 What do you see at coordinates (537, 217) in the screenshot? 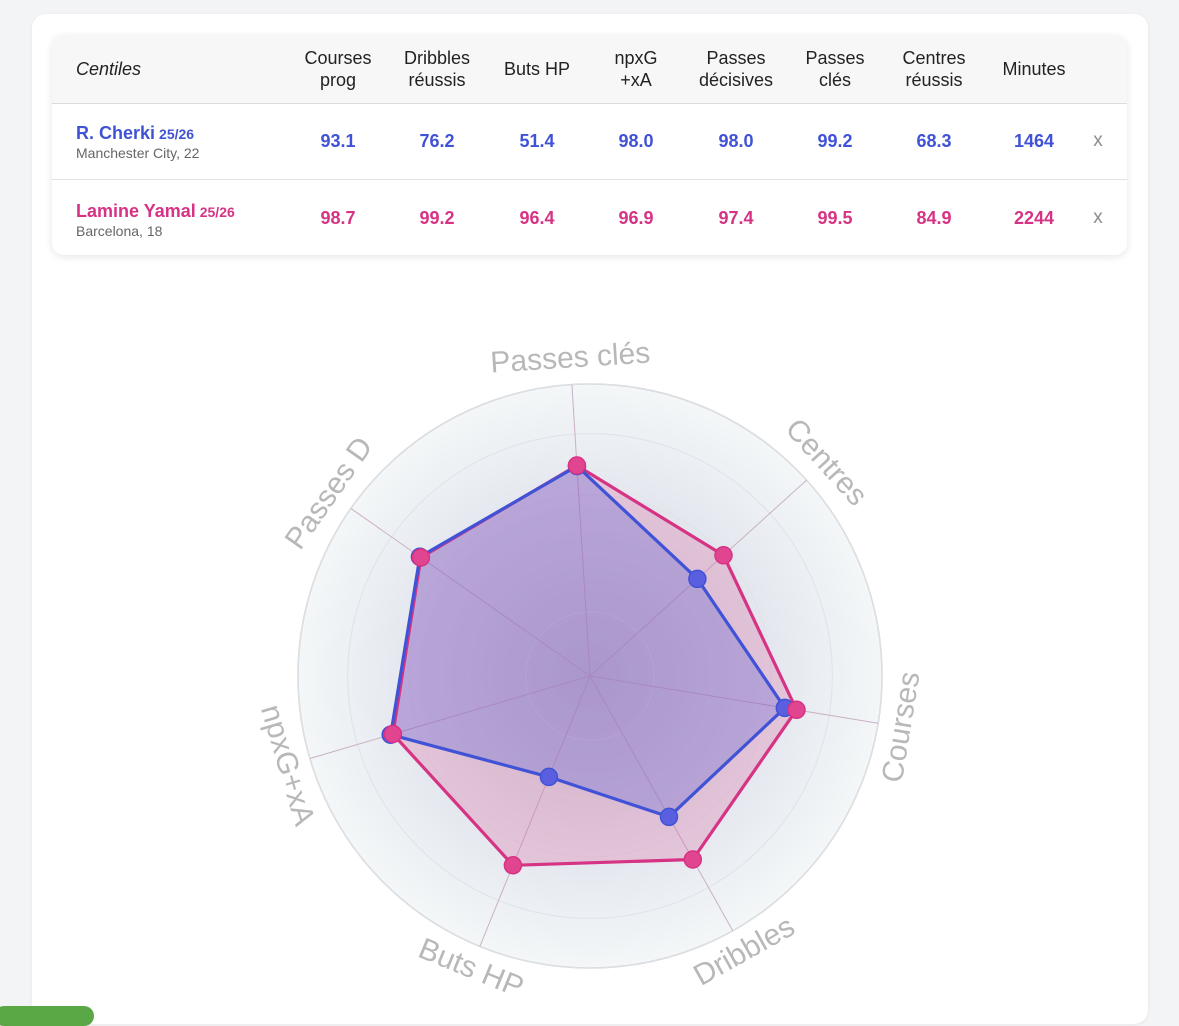
I see `value-cell: 96.4` at bounding box center [537, 217].